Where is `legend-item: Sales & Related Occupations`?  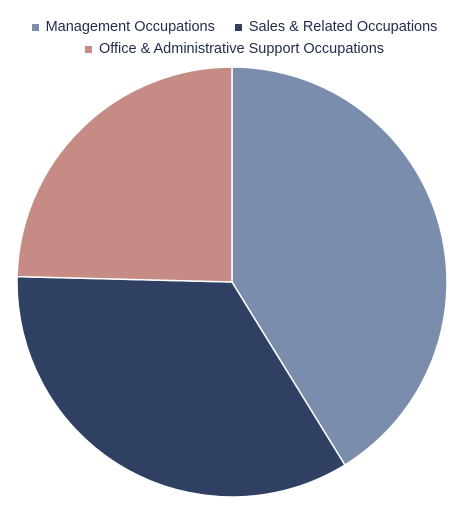
legend-item: Sales & Related Occupations is located at coordinates (336, 27).